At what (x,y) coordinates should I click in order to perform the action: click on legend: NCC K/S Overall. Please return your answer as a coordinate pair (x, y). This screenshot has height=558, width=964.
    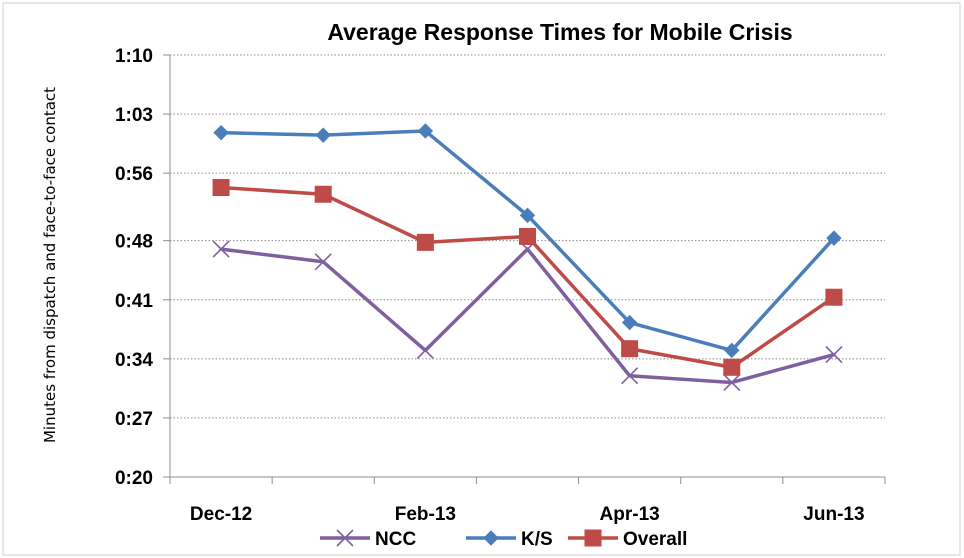
    Looking at the image, I should click on (503, 539).